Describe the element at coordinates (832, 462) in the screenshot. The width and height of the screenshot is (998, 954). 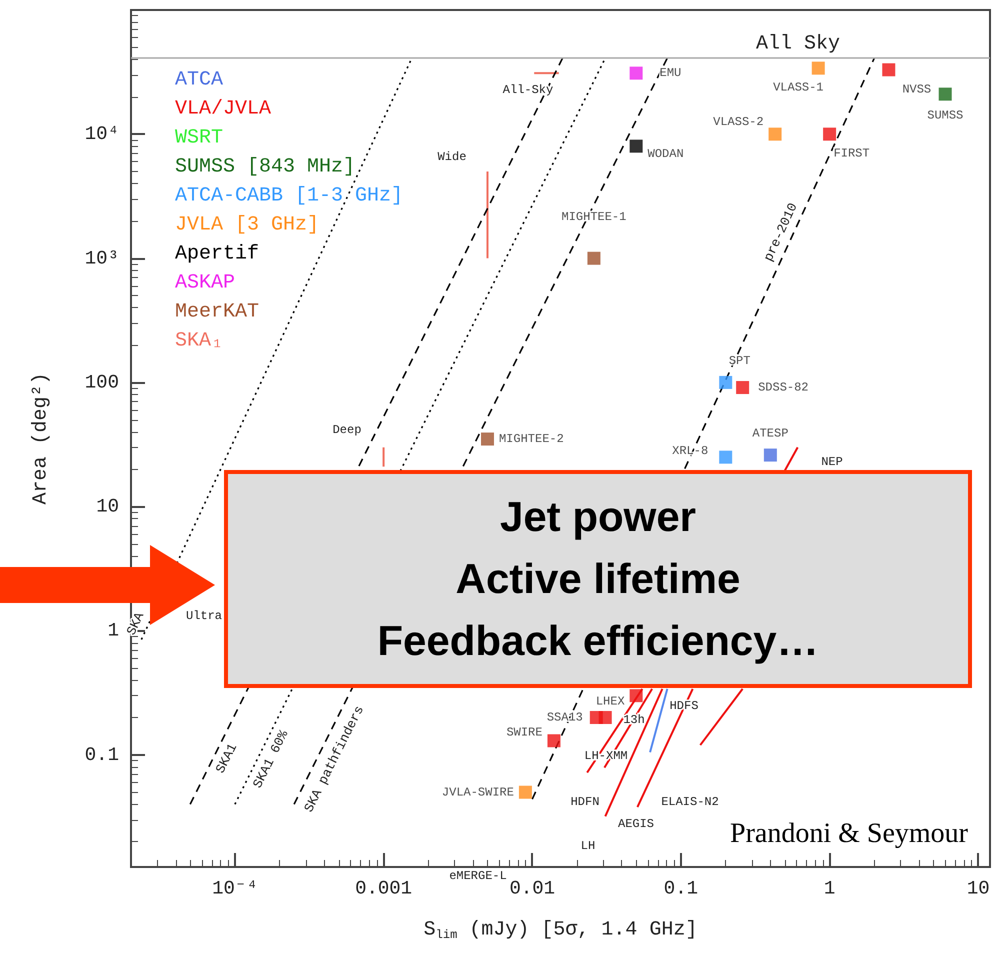
I see `annotation: NEP` at that location.